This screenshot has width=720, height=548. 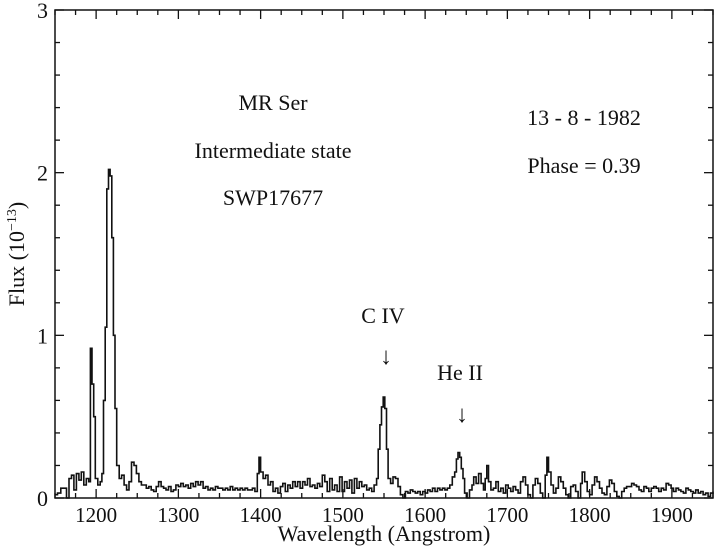 What do you see at coordinates (96, 515) in the screenshot?
I see `x-tick-label: 1200` at bounding box center [96, 515].